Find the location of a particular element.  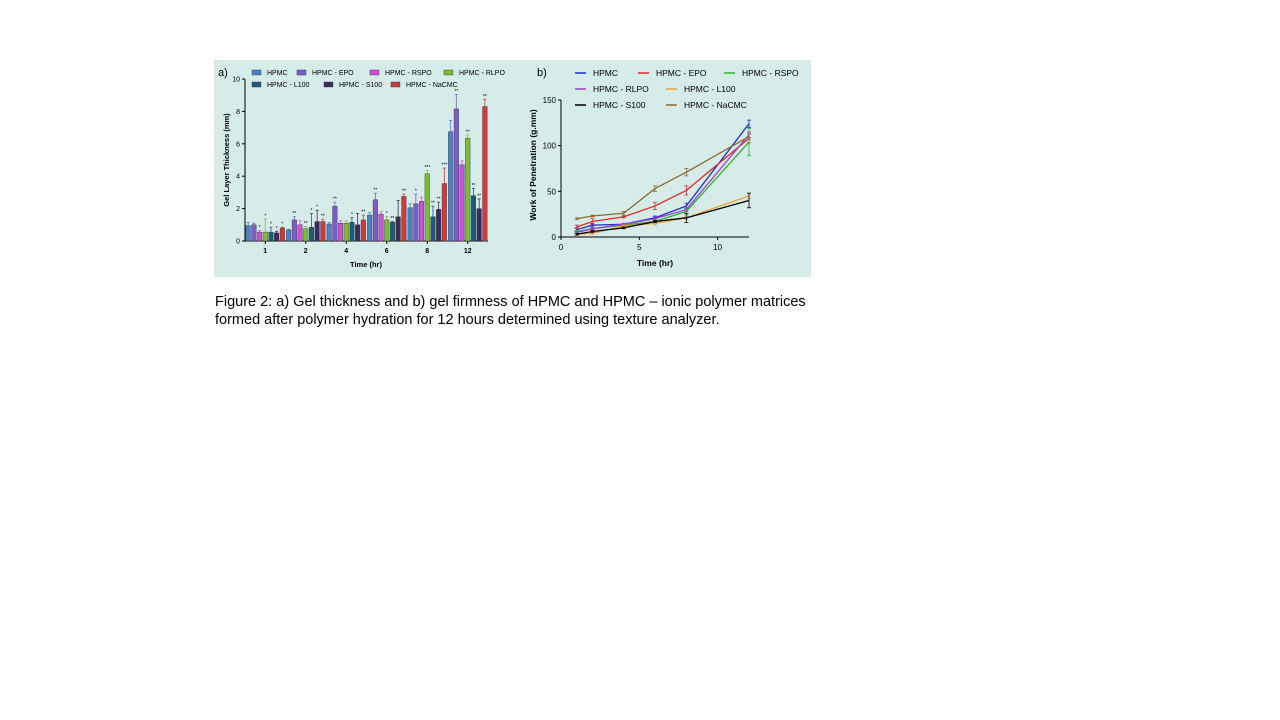

line-hpmc-rlpo is located at coordinates (663, 184).